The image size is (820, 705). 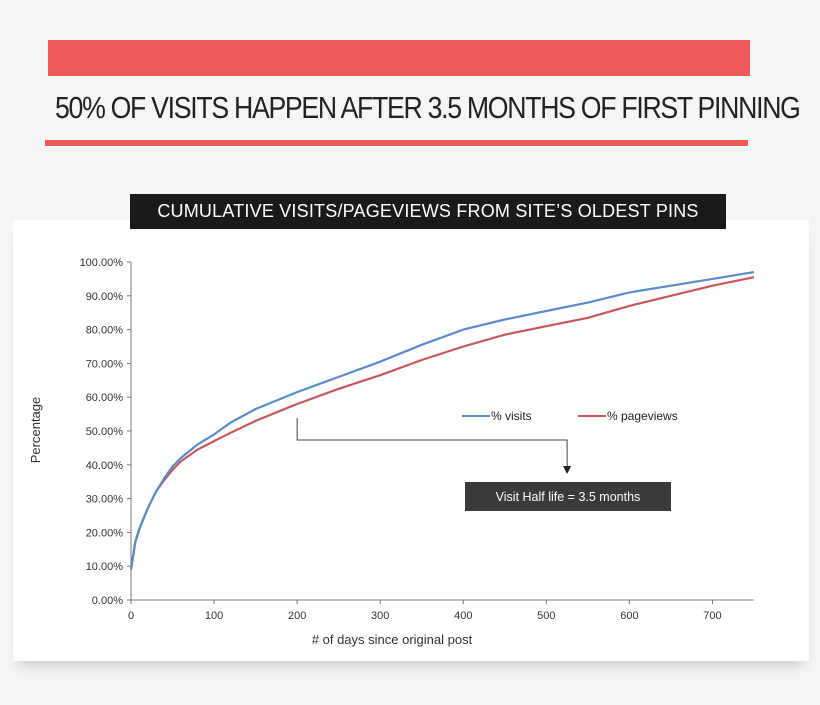 I want to click on y-tick-label: 20.00%, so click(x=105, y=533).